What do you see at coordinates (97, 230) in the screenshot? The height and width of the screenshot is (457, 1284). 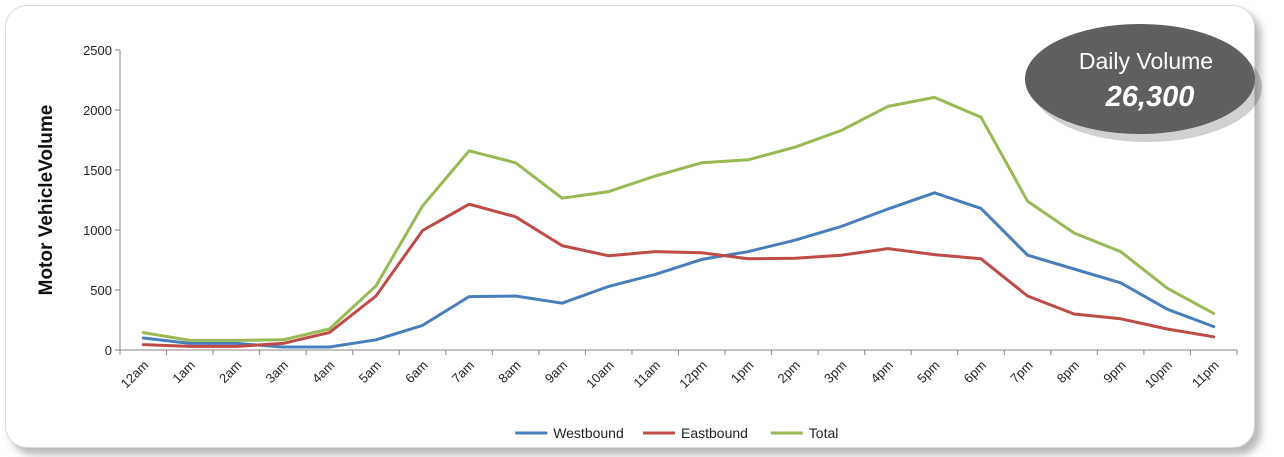 I see `y-tick-label: 1000` at bounding box center [97, 230].